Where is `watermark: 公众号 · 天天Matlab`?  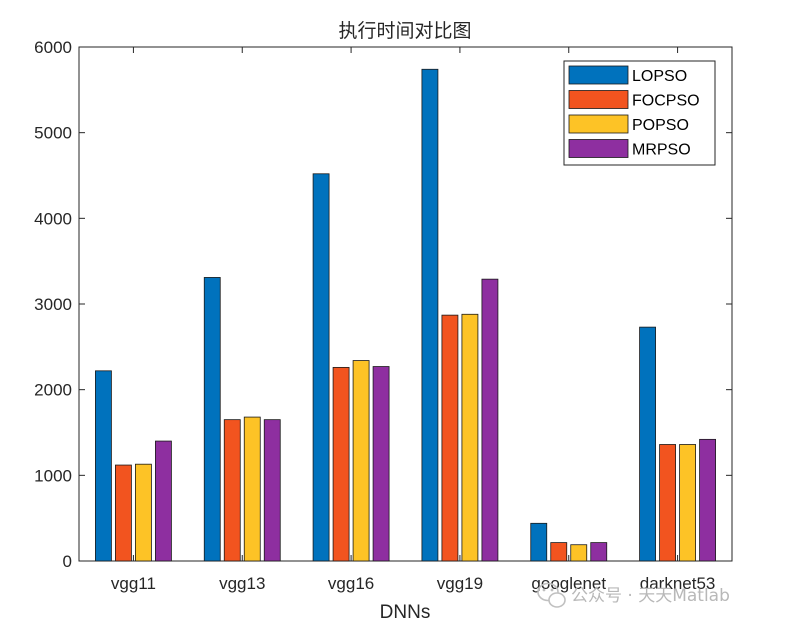
watermark: 公众号 · 天天Matlab is located at coordinates (633, 595).